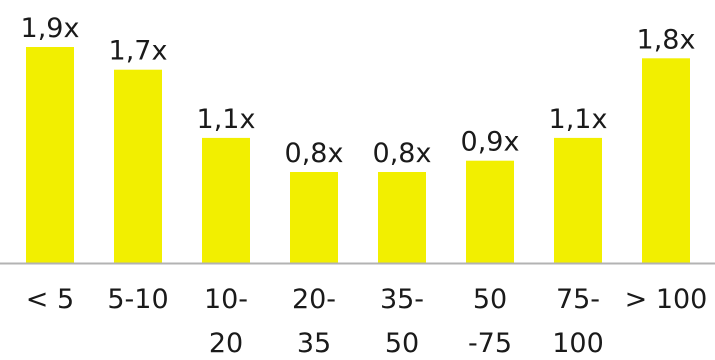 The height and width of the screenshot is (360, 715). I want to click on value-label-7: 1,8x, so click(666, 39).